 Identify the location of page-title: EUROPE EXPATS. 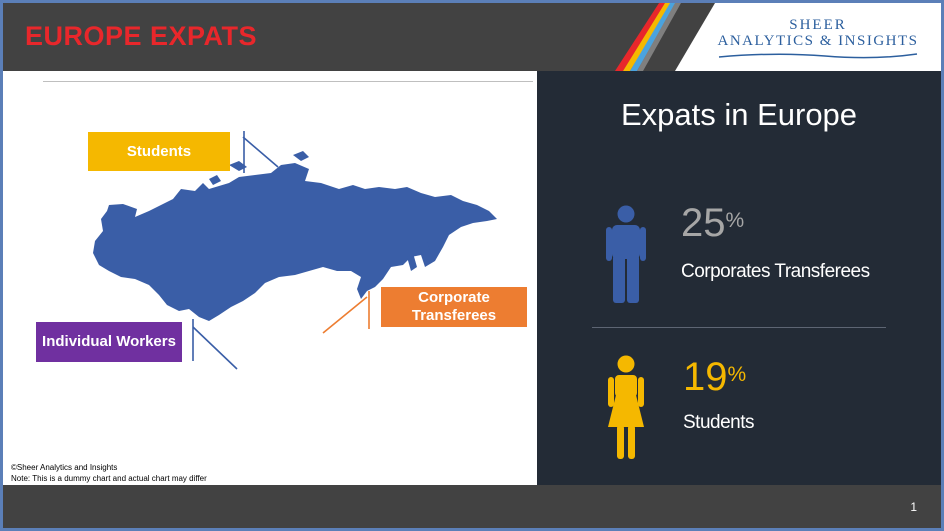
(141, 36).